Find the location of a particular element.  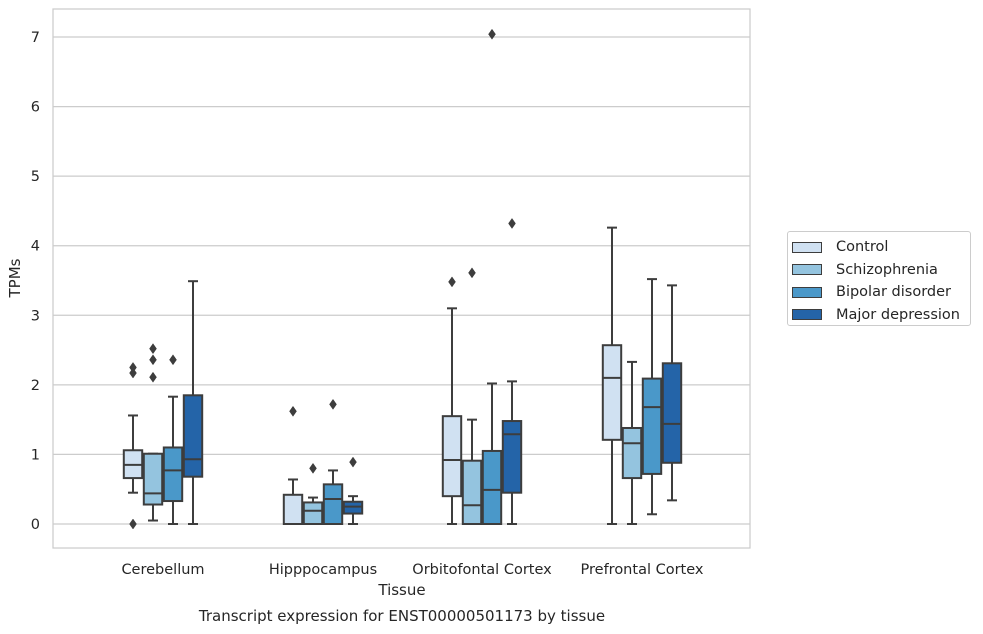

legend-label-major-depression: Major depression is located at coordinates (898, 314).